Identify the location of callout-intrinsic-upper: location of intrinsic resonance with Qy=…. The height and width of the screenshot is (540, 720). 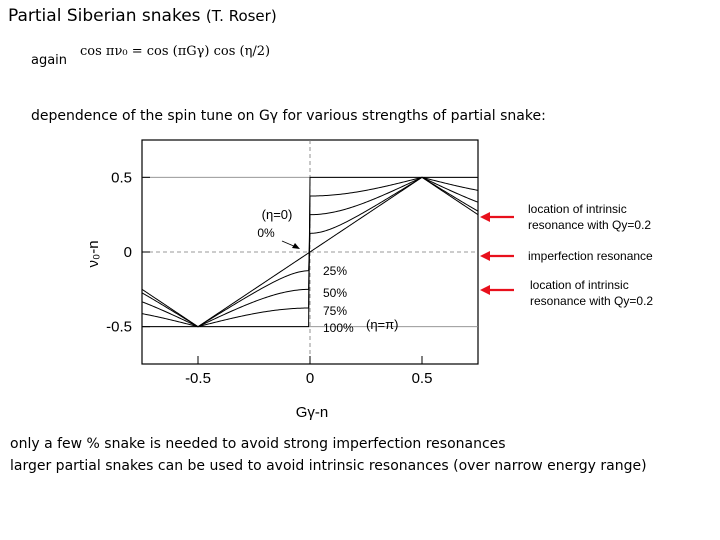
(565, 217).